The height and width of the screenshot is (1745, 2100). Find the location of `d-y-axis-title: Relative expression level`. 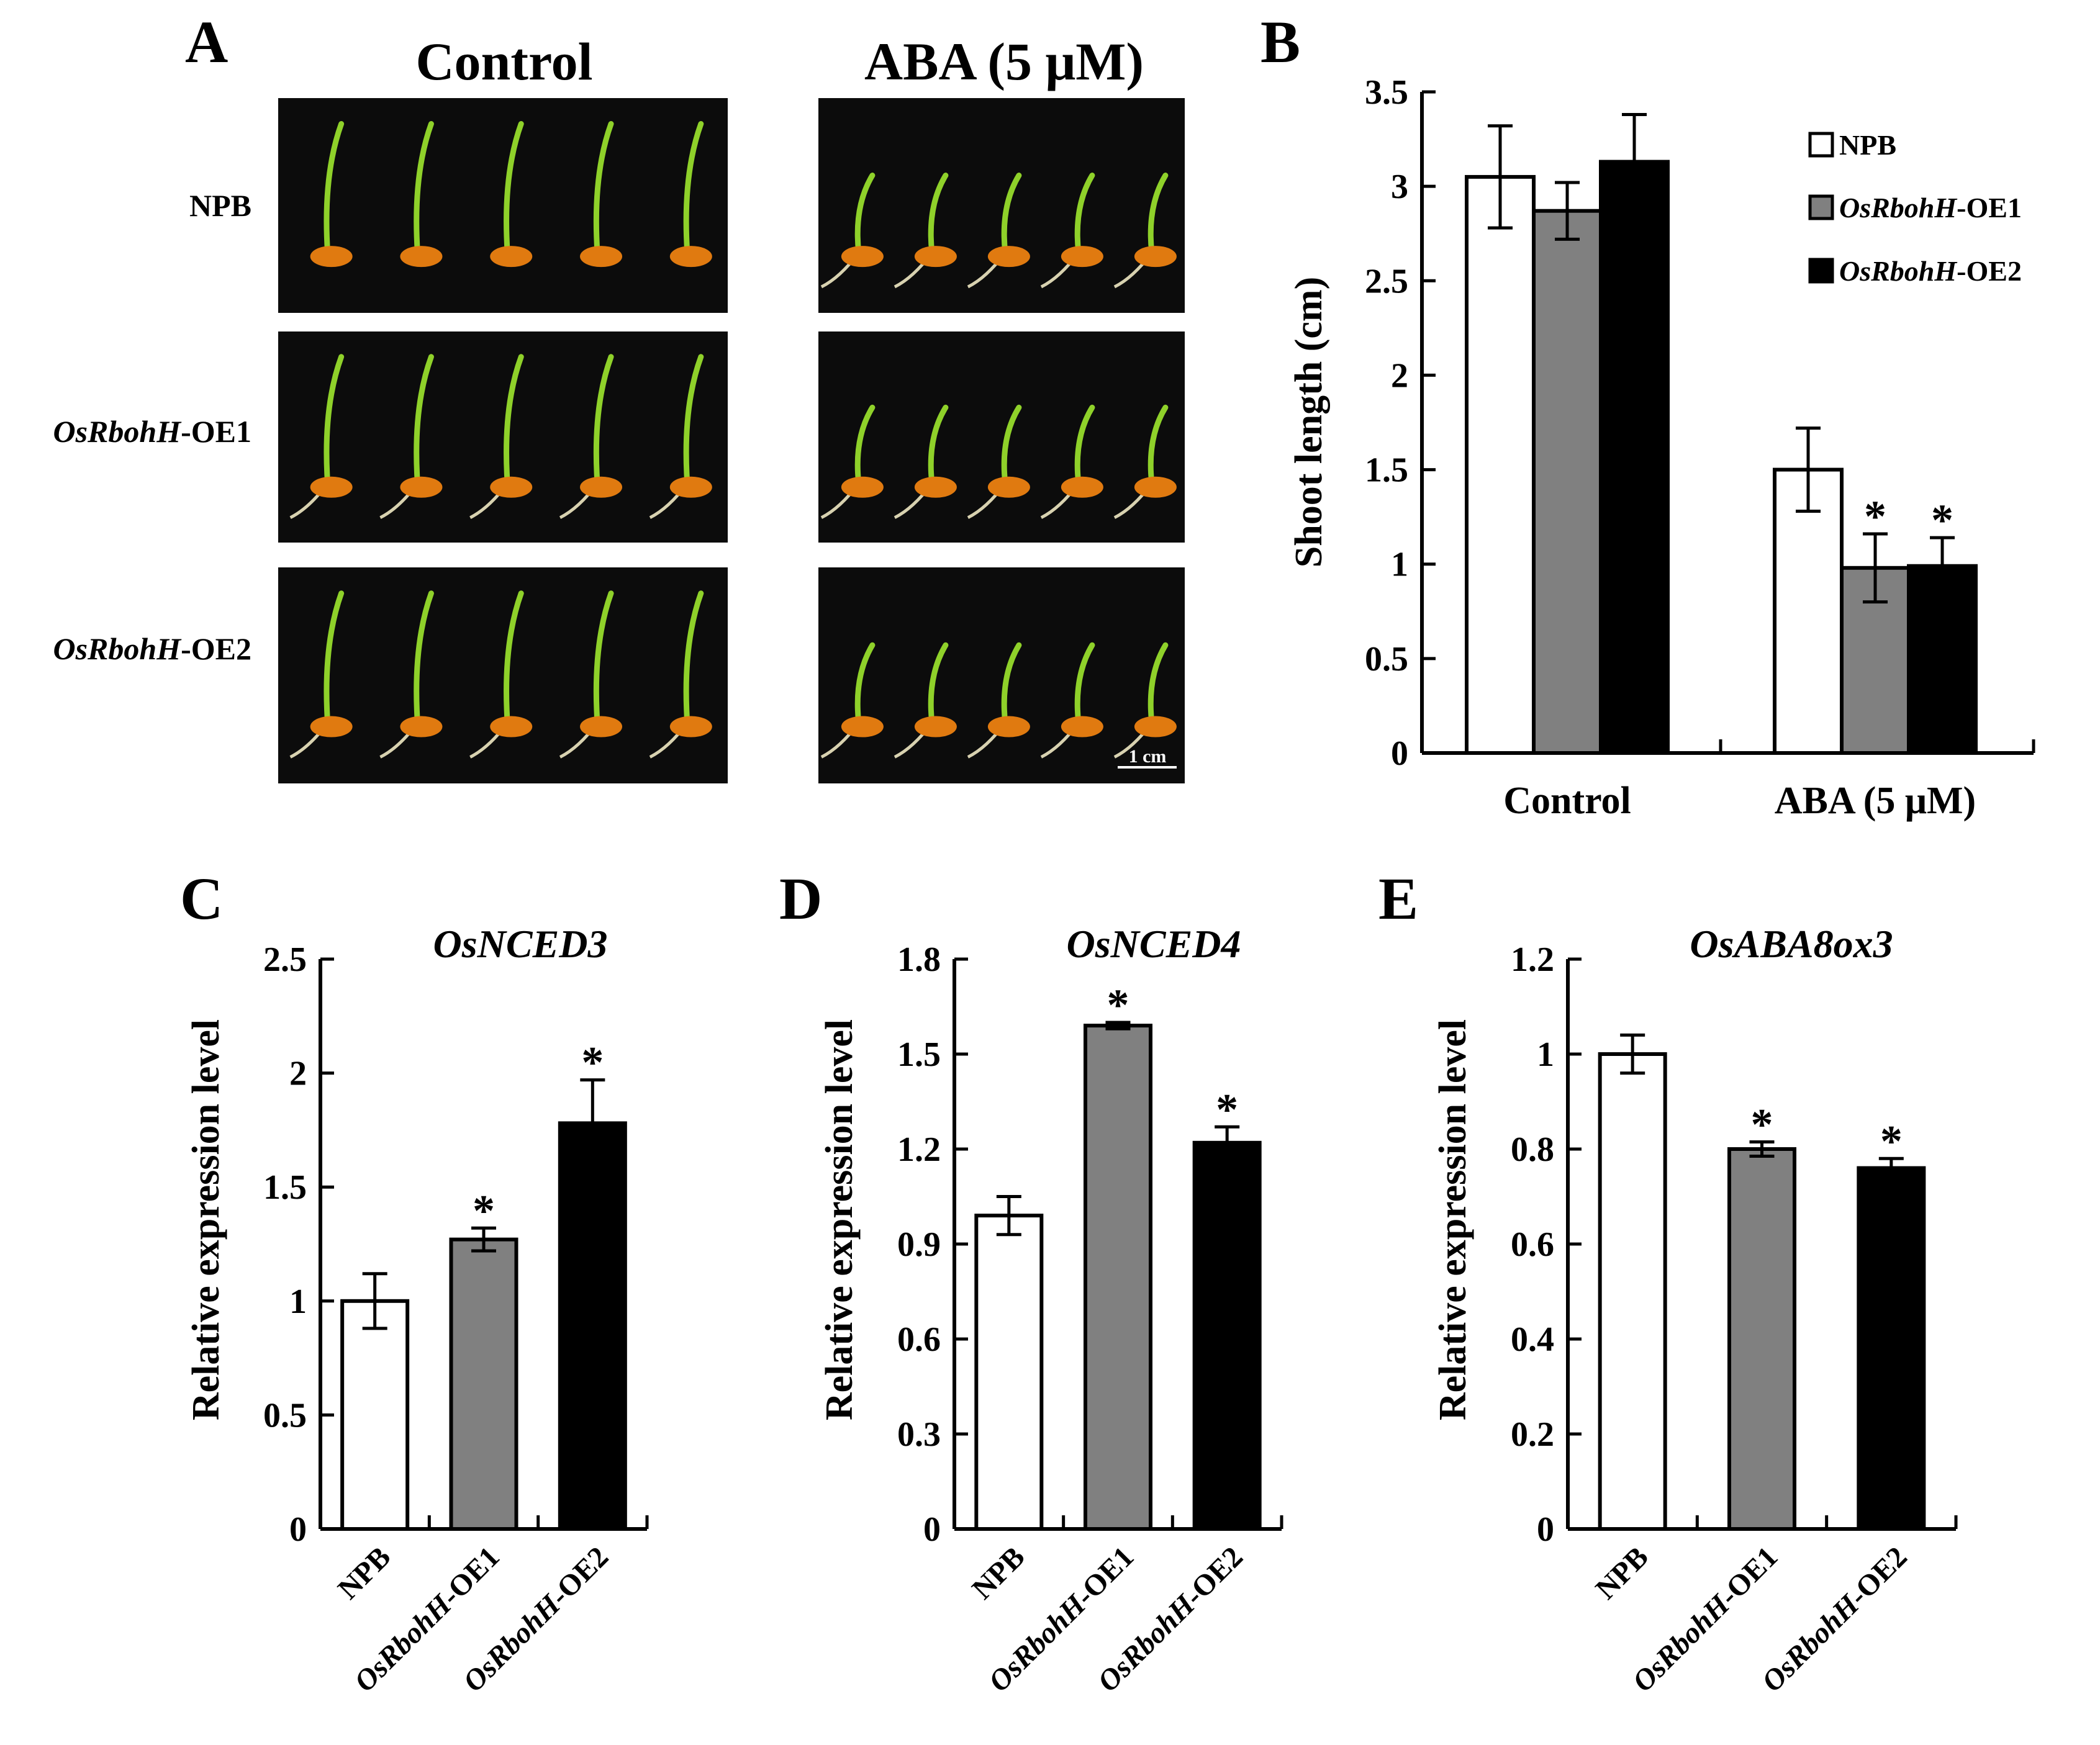

d-y-axis-title: Relative expression level is located at coordinates (839, 1219).